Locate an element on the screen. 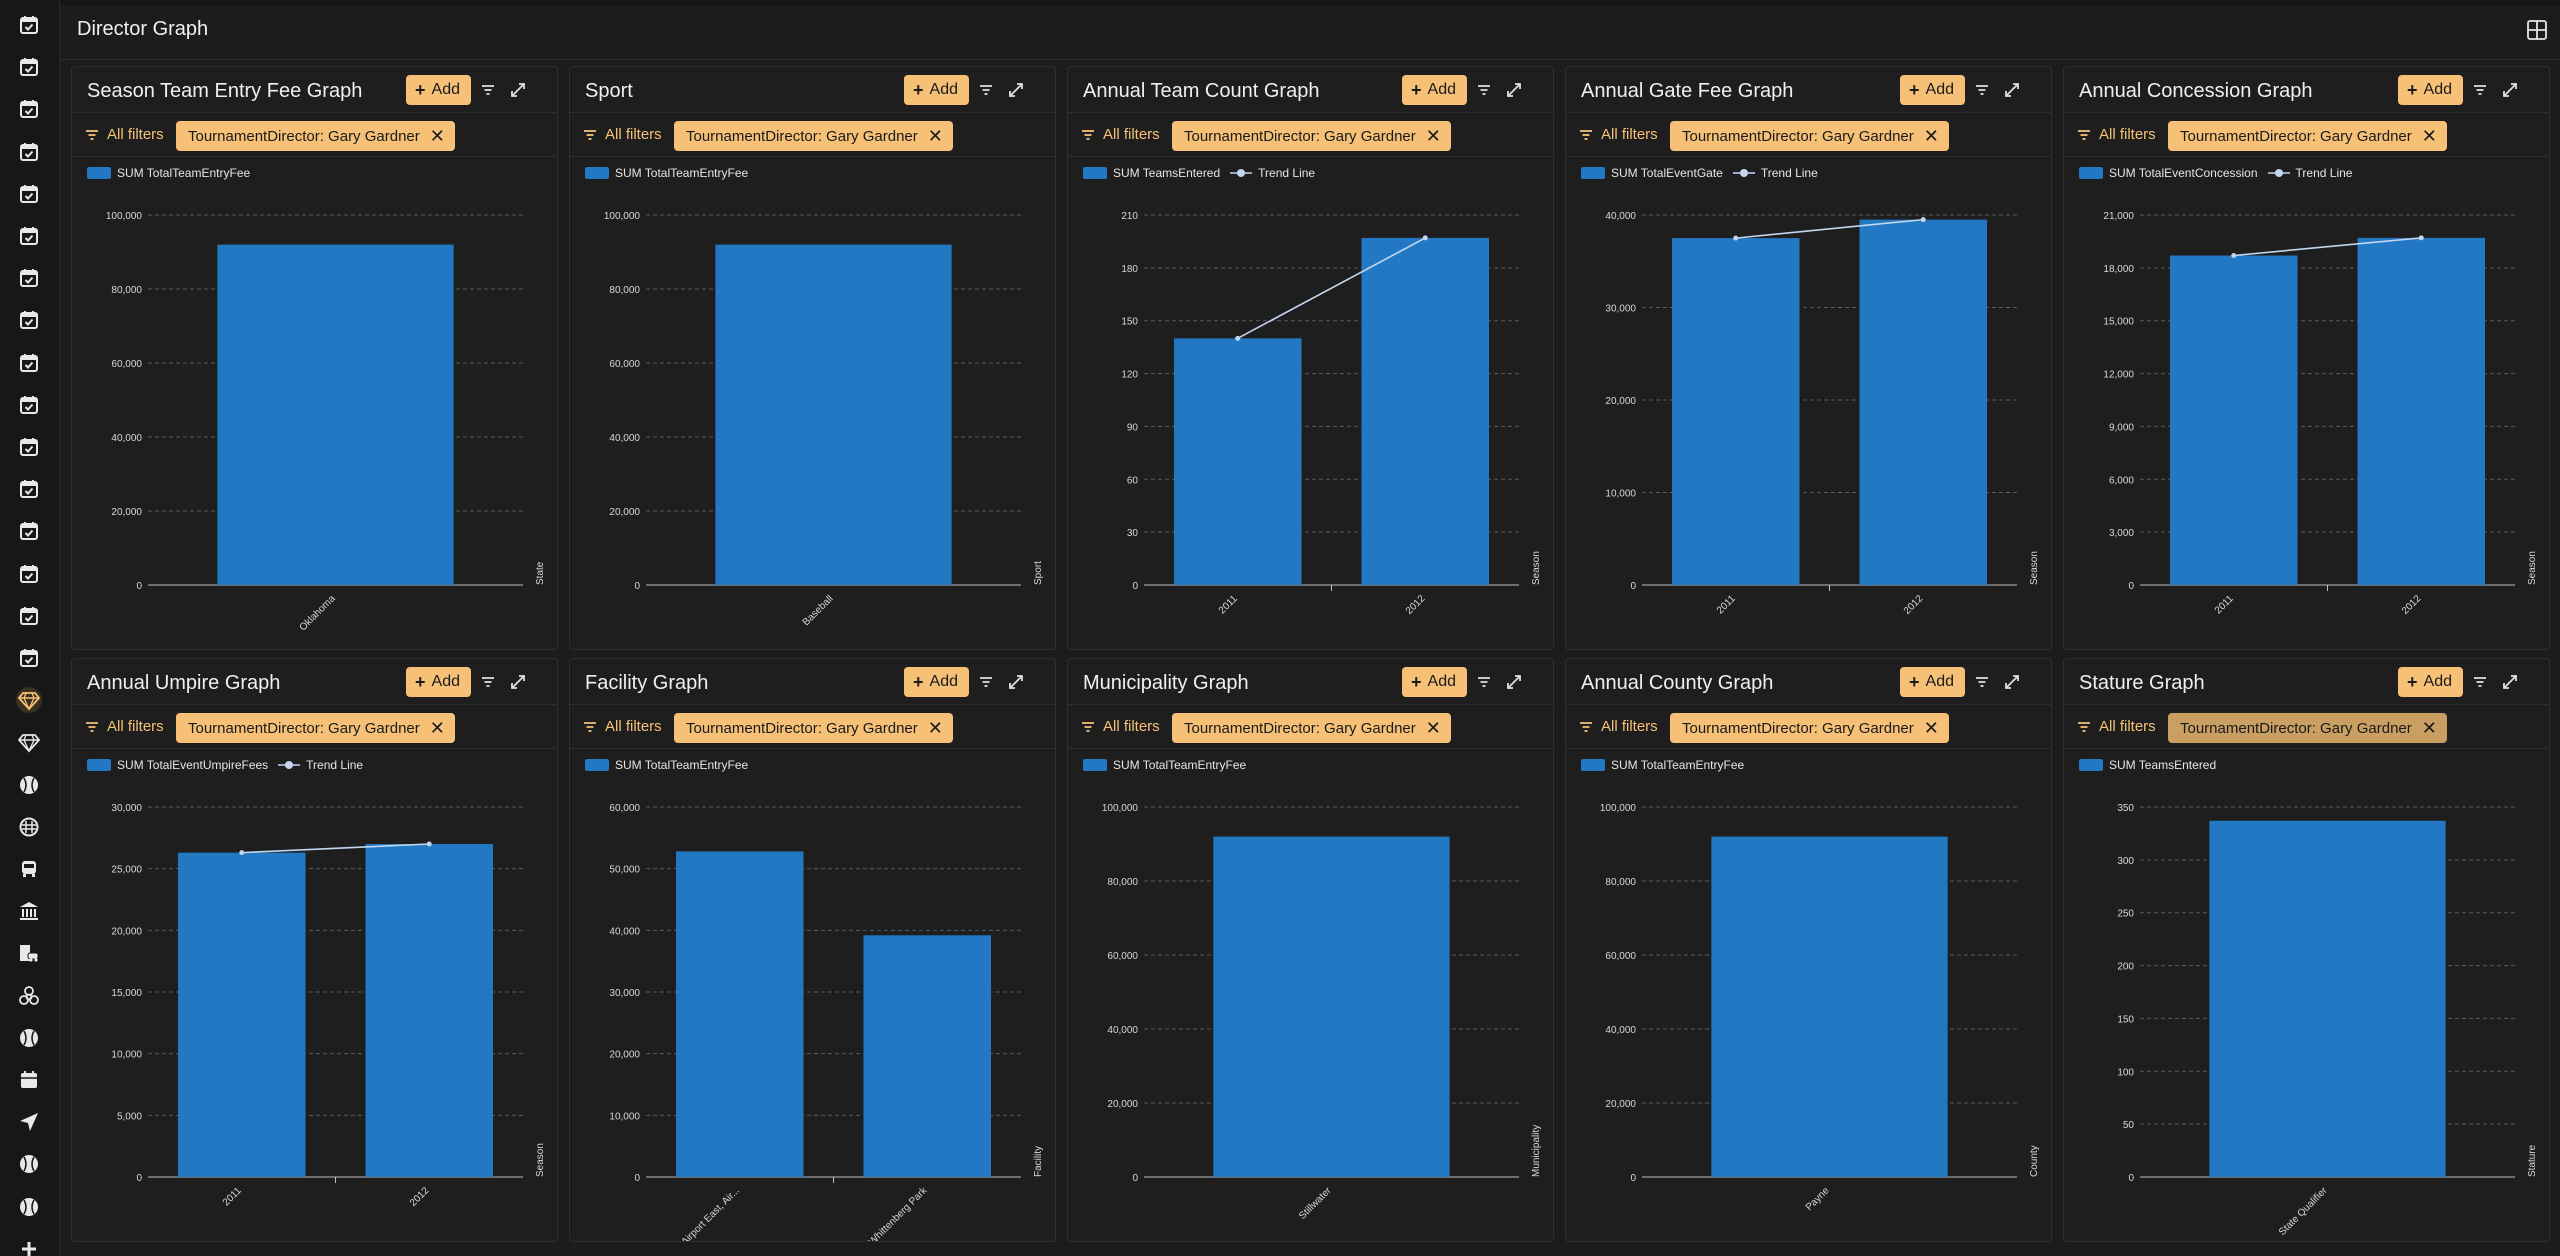 This screenshot has height=1256, width=2560. biohazard-icon is located at coordinates (29, 996).